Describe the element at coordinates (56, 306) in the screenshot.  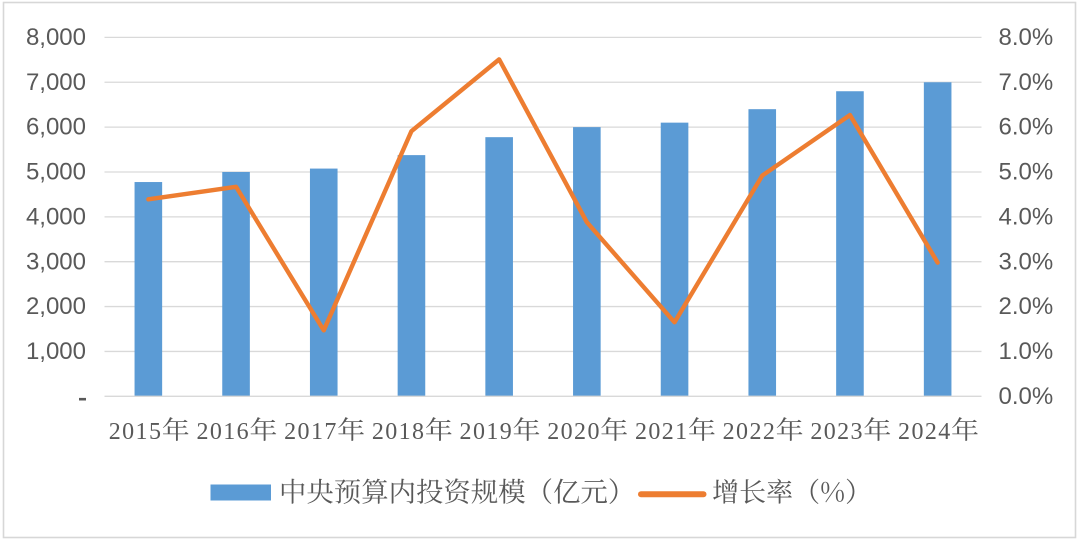
I see `svg-text: 2,000` at that location.